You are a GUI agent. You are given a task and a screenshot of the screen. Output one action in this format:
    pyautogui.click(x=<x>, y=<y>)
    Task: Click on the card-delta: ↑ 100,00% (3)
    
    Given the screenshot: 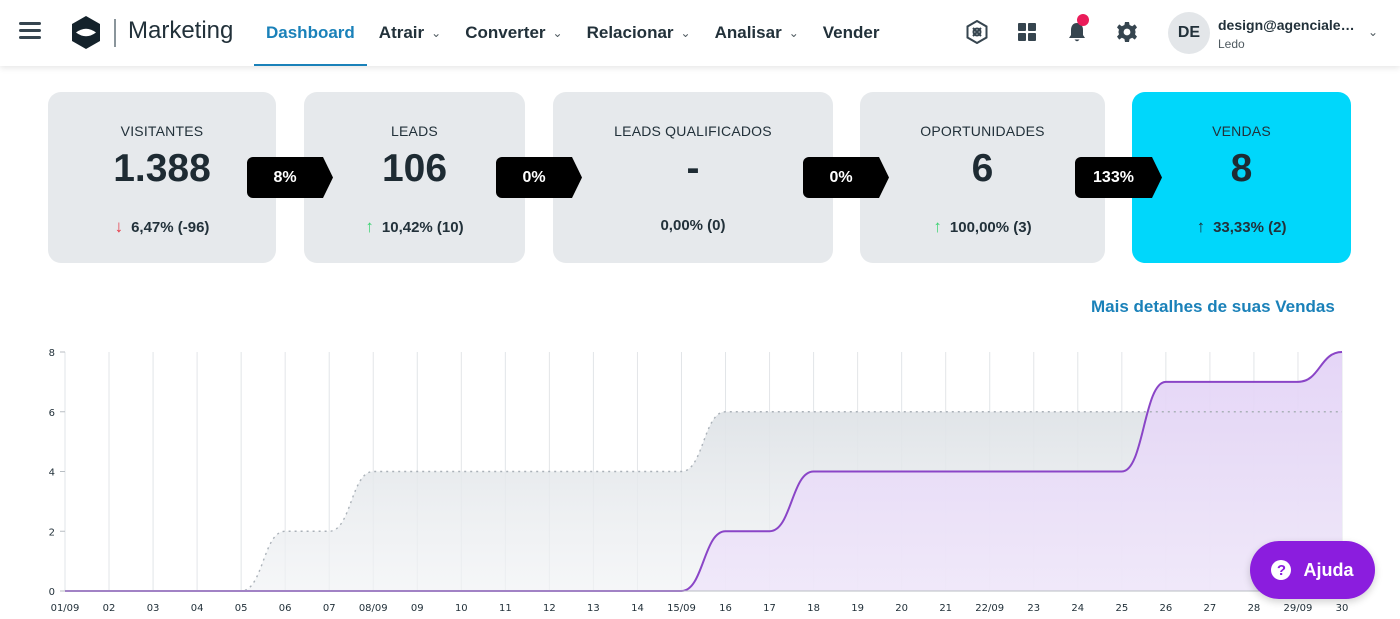 What is the action you would take?
    pyautogui.click(x=982, y=227)
    